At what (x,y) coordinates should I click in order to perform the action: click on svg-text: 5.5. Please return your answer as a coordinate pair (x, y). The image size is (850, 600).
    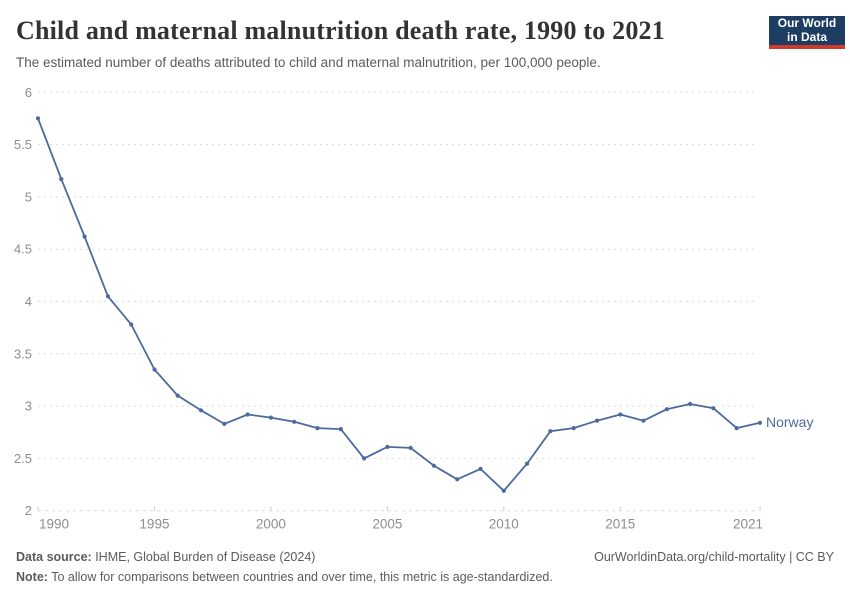
    Looking at the image, I should click on (23, 144).